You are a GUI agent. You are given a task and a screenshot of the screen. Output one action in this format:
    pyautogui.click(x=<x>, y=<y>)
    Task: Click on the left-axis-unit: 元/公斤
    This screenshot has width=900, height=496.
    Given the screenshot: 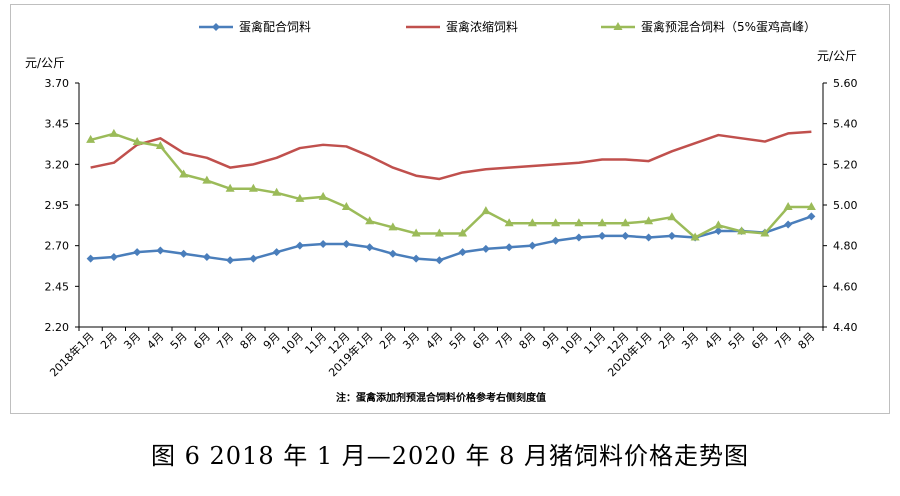 What is the action you would take?
    pyautogui.click(x=45, y=63)
    